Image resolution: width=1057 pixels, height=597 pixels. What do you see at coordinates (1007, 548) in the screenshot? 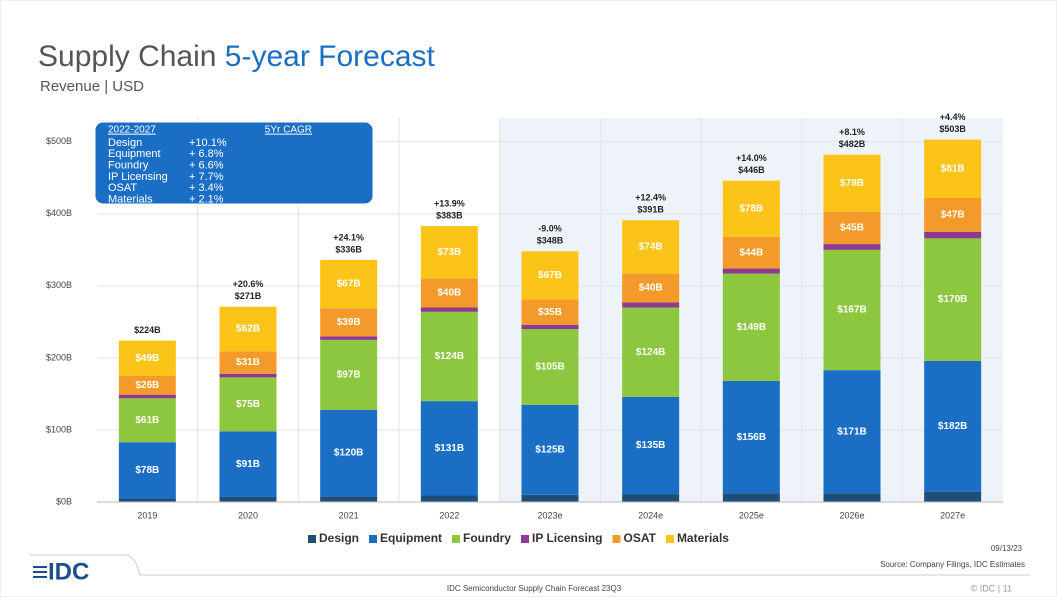
I see `date: 09/13/23` at bounding box center [1007, 548].